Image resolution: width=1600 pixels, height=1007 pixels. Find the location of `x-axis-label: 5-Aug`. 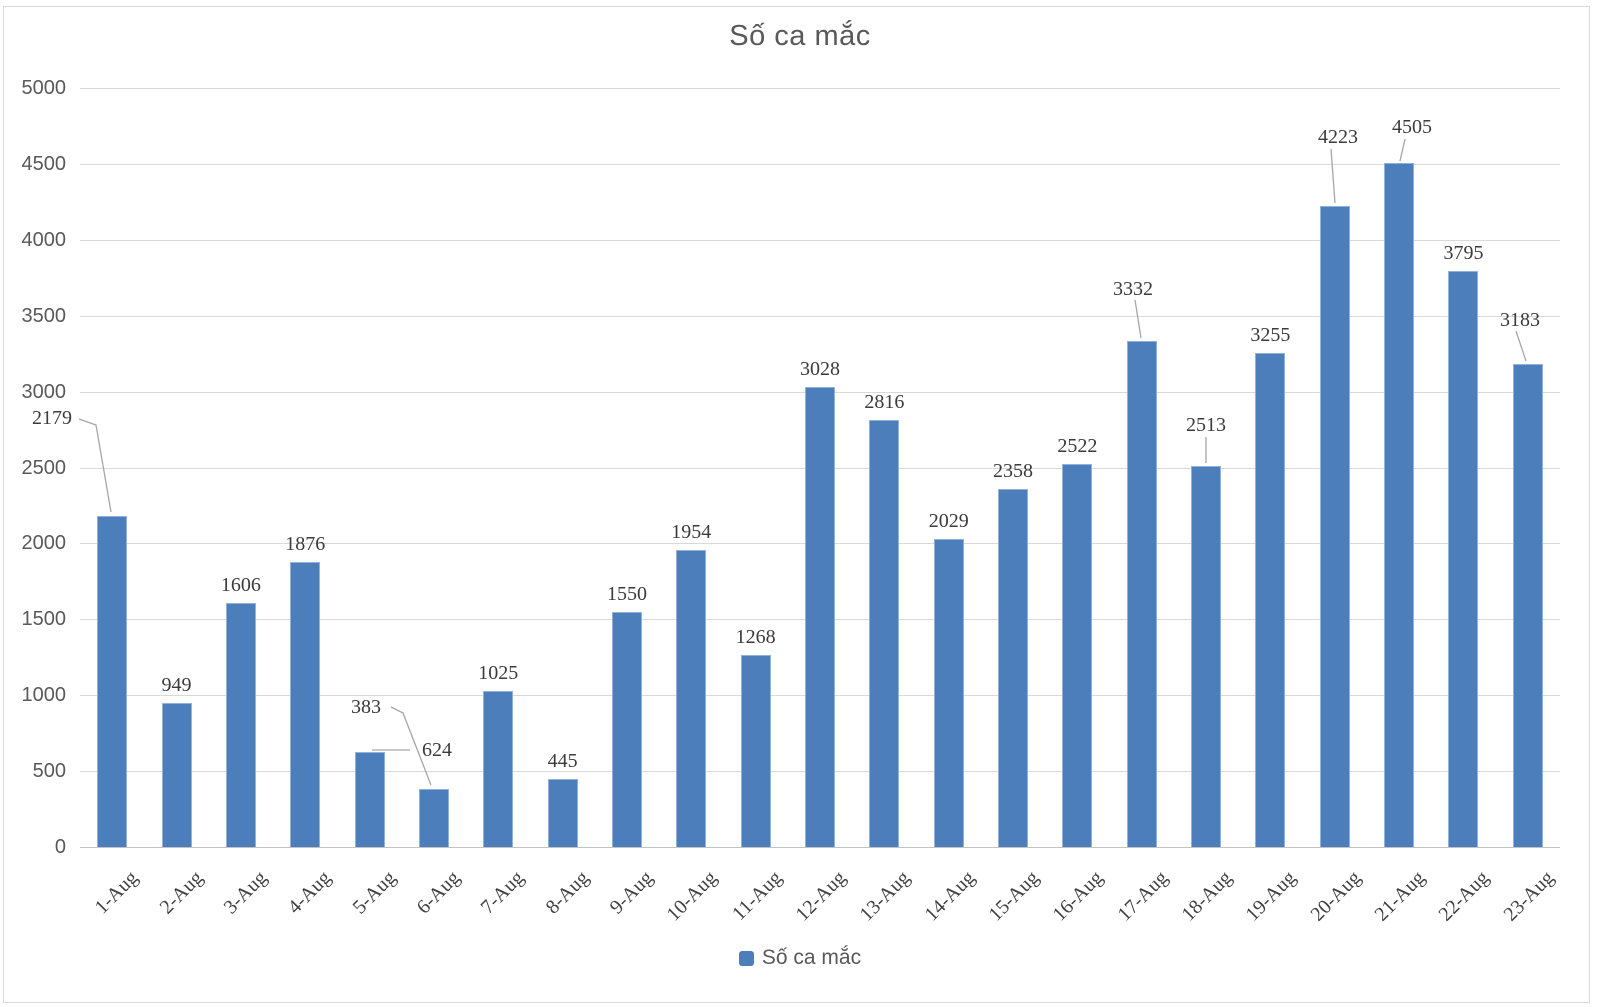

x-axis-label: 5-Aug is located at coordinates (374, 892).